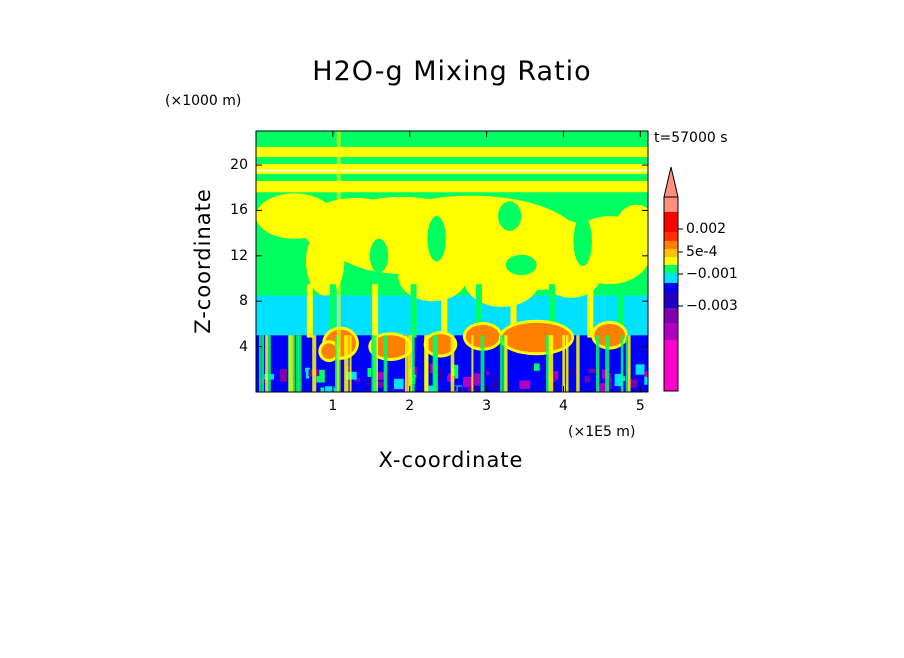  Describe the element at coordinates (338, 261) in the screenshot. I see `vertical-streak` at that location.